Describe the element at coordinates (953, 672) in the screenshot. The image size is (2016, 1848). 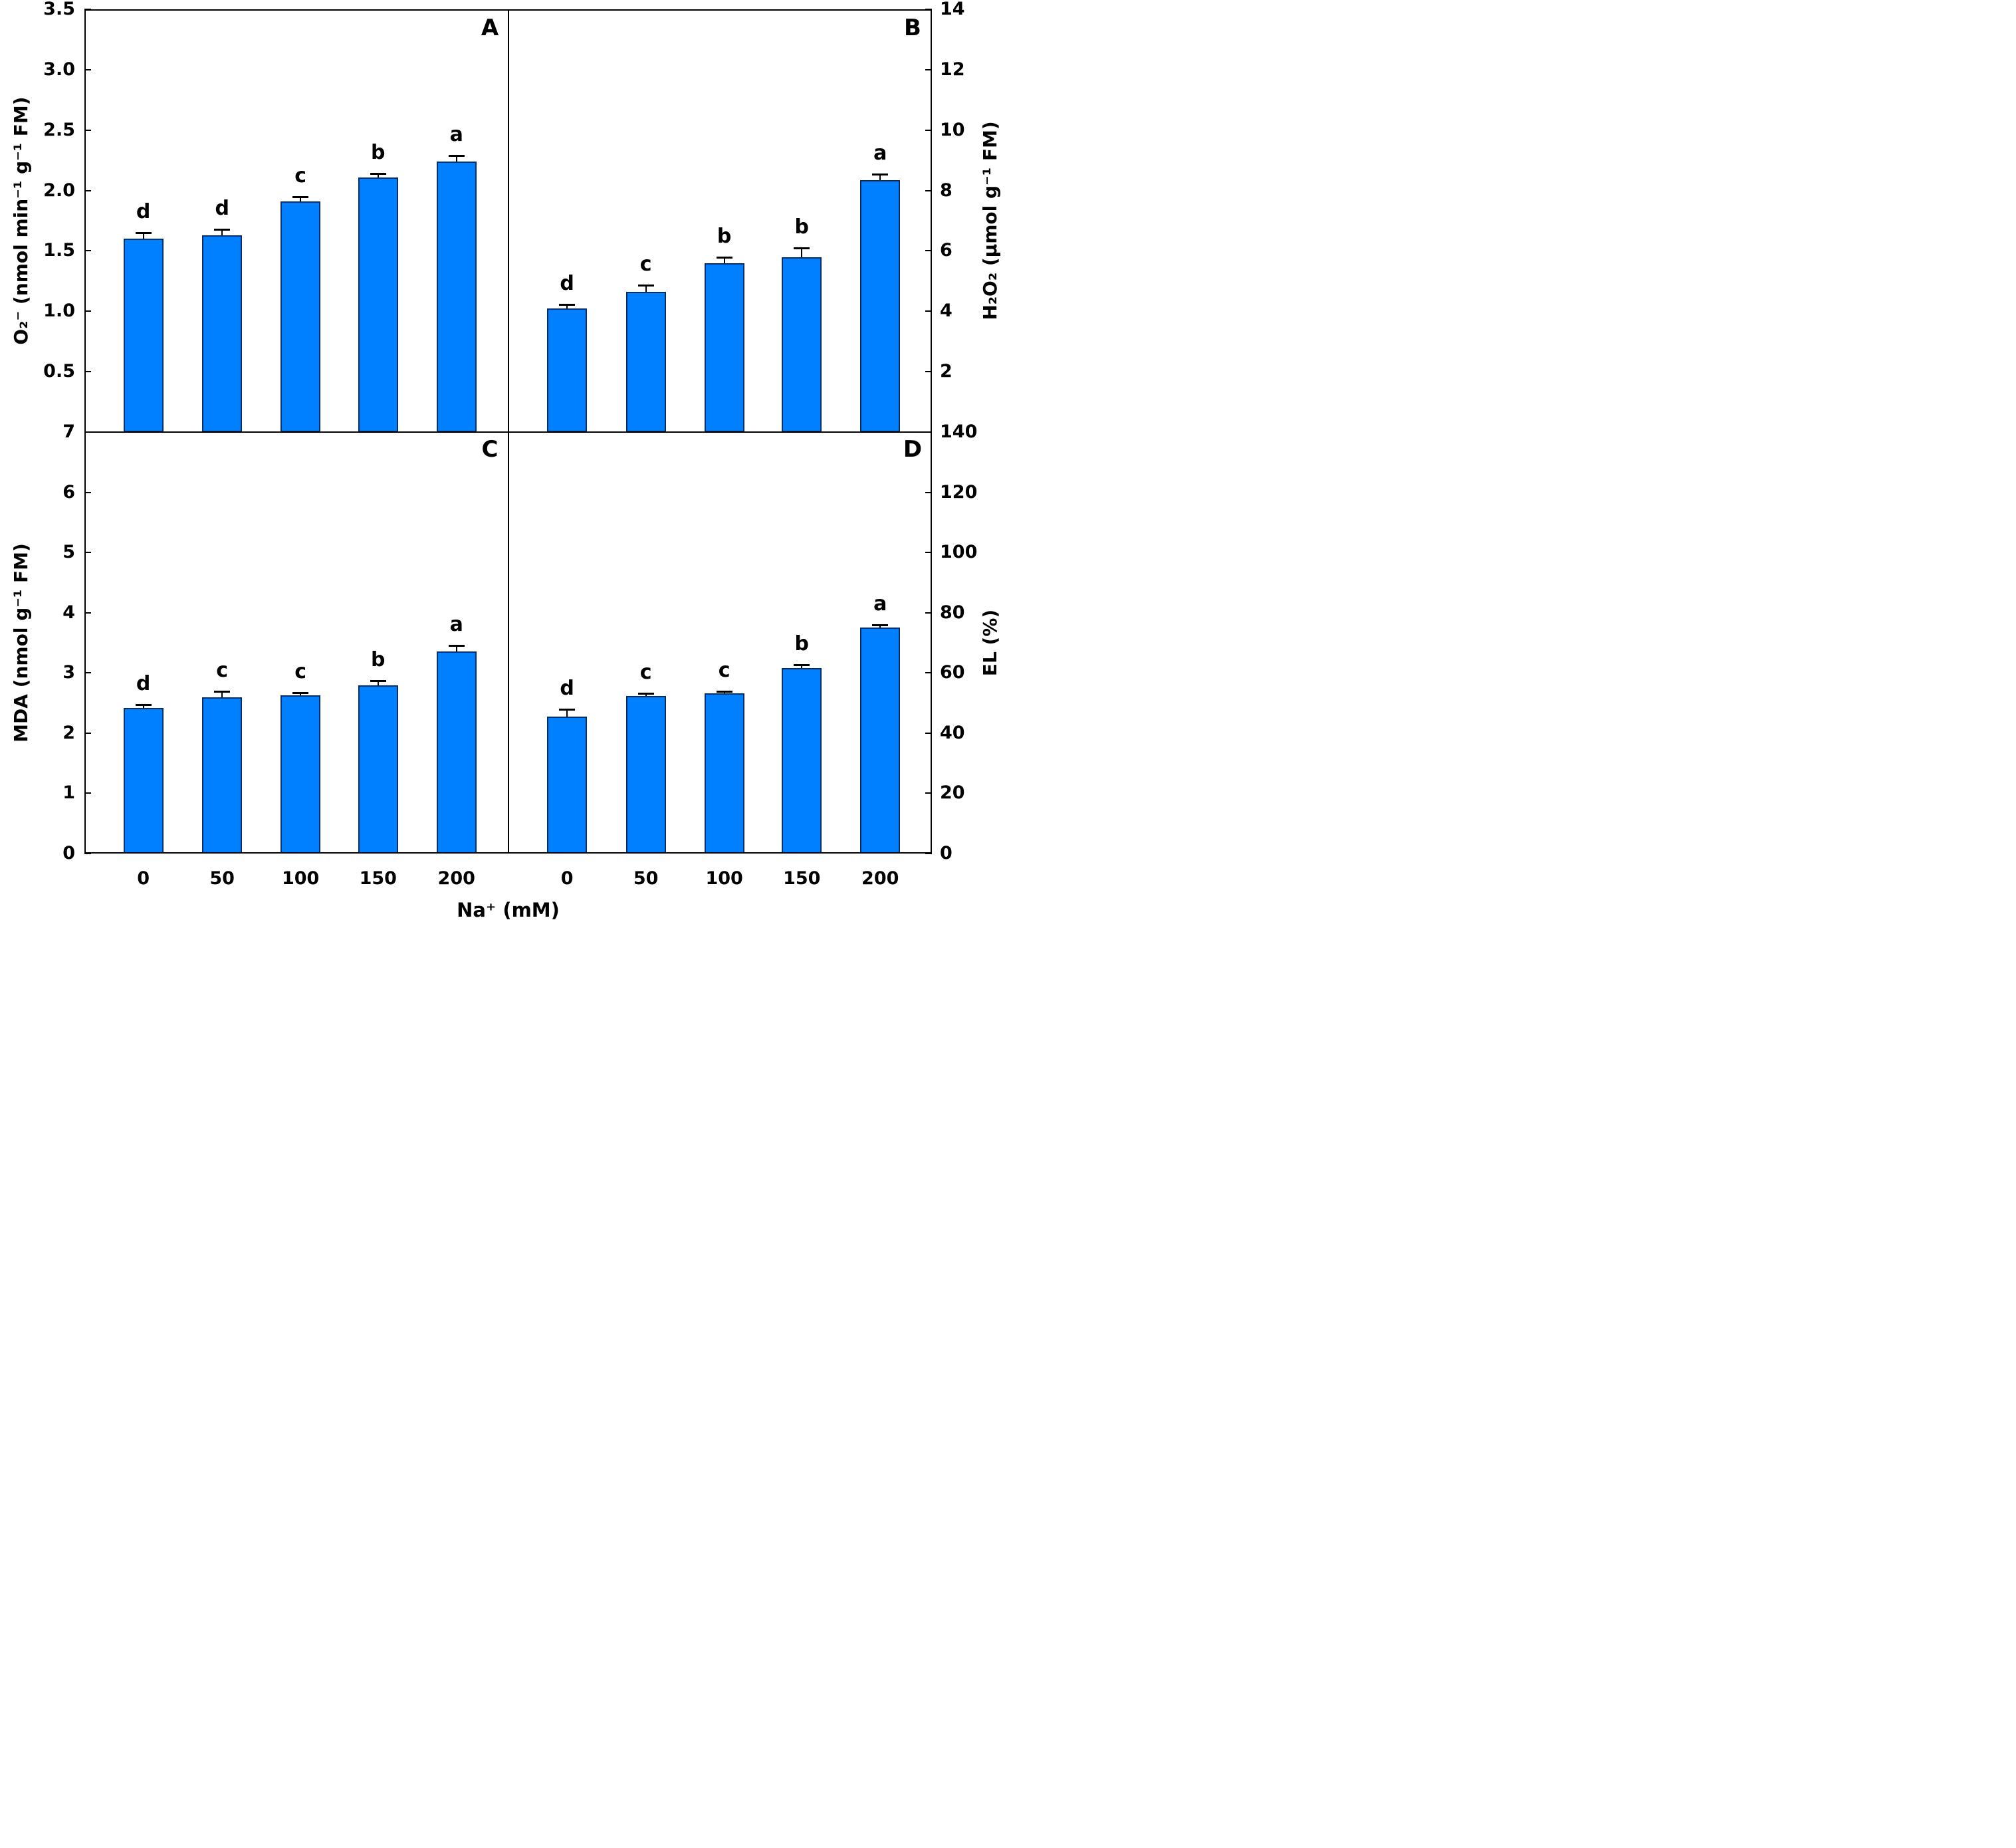
I see `y-tick-label: 60` at that location.